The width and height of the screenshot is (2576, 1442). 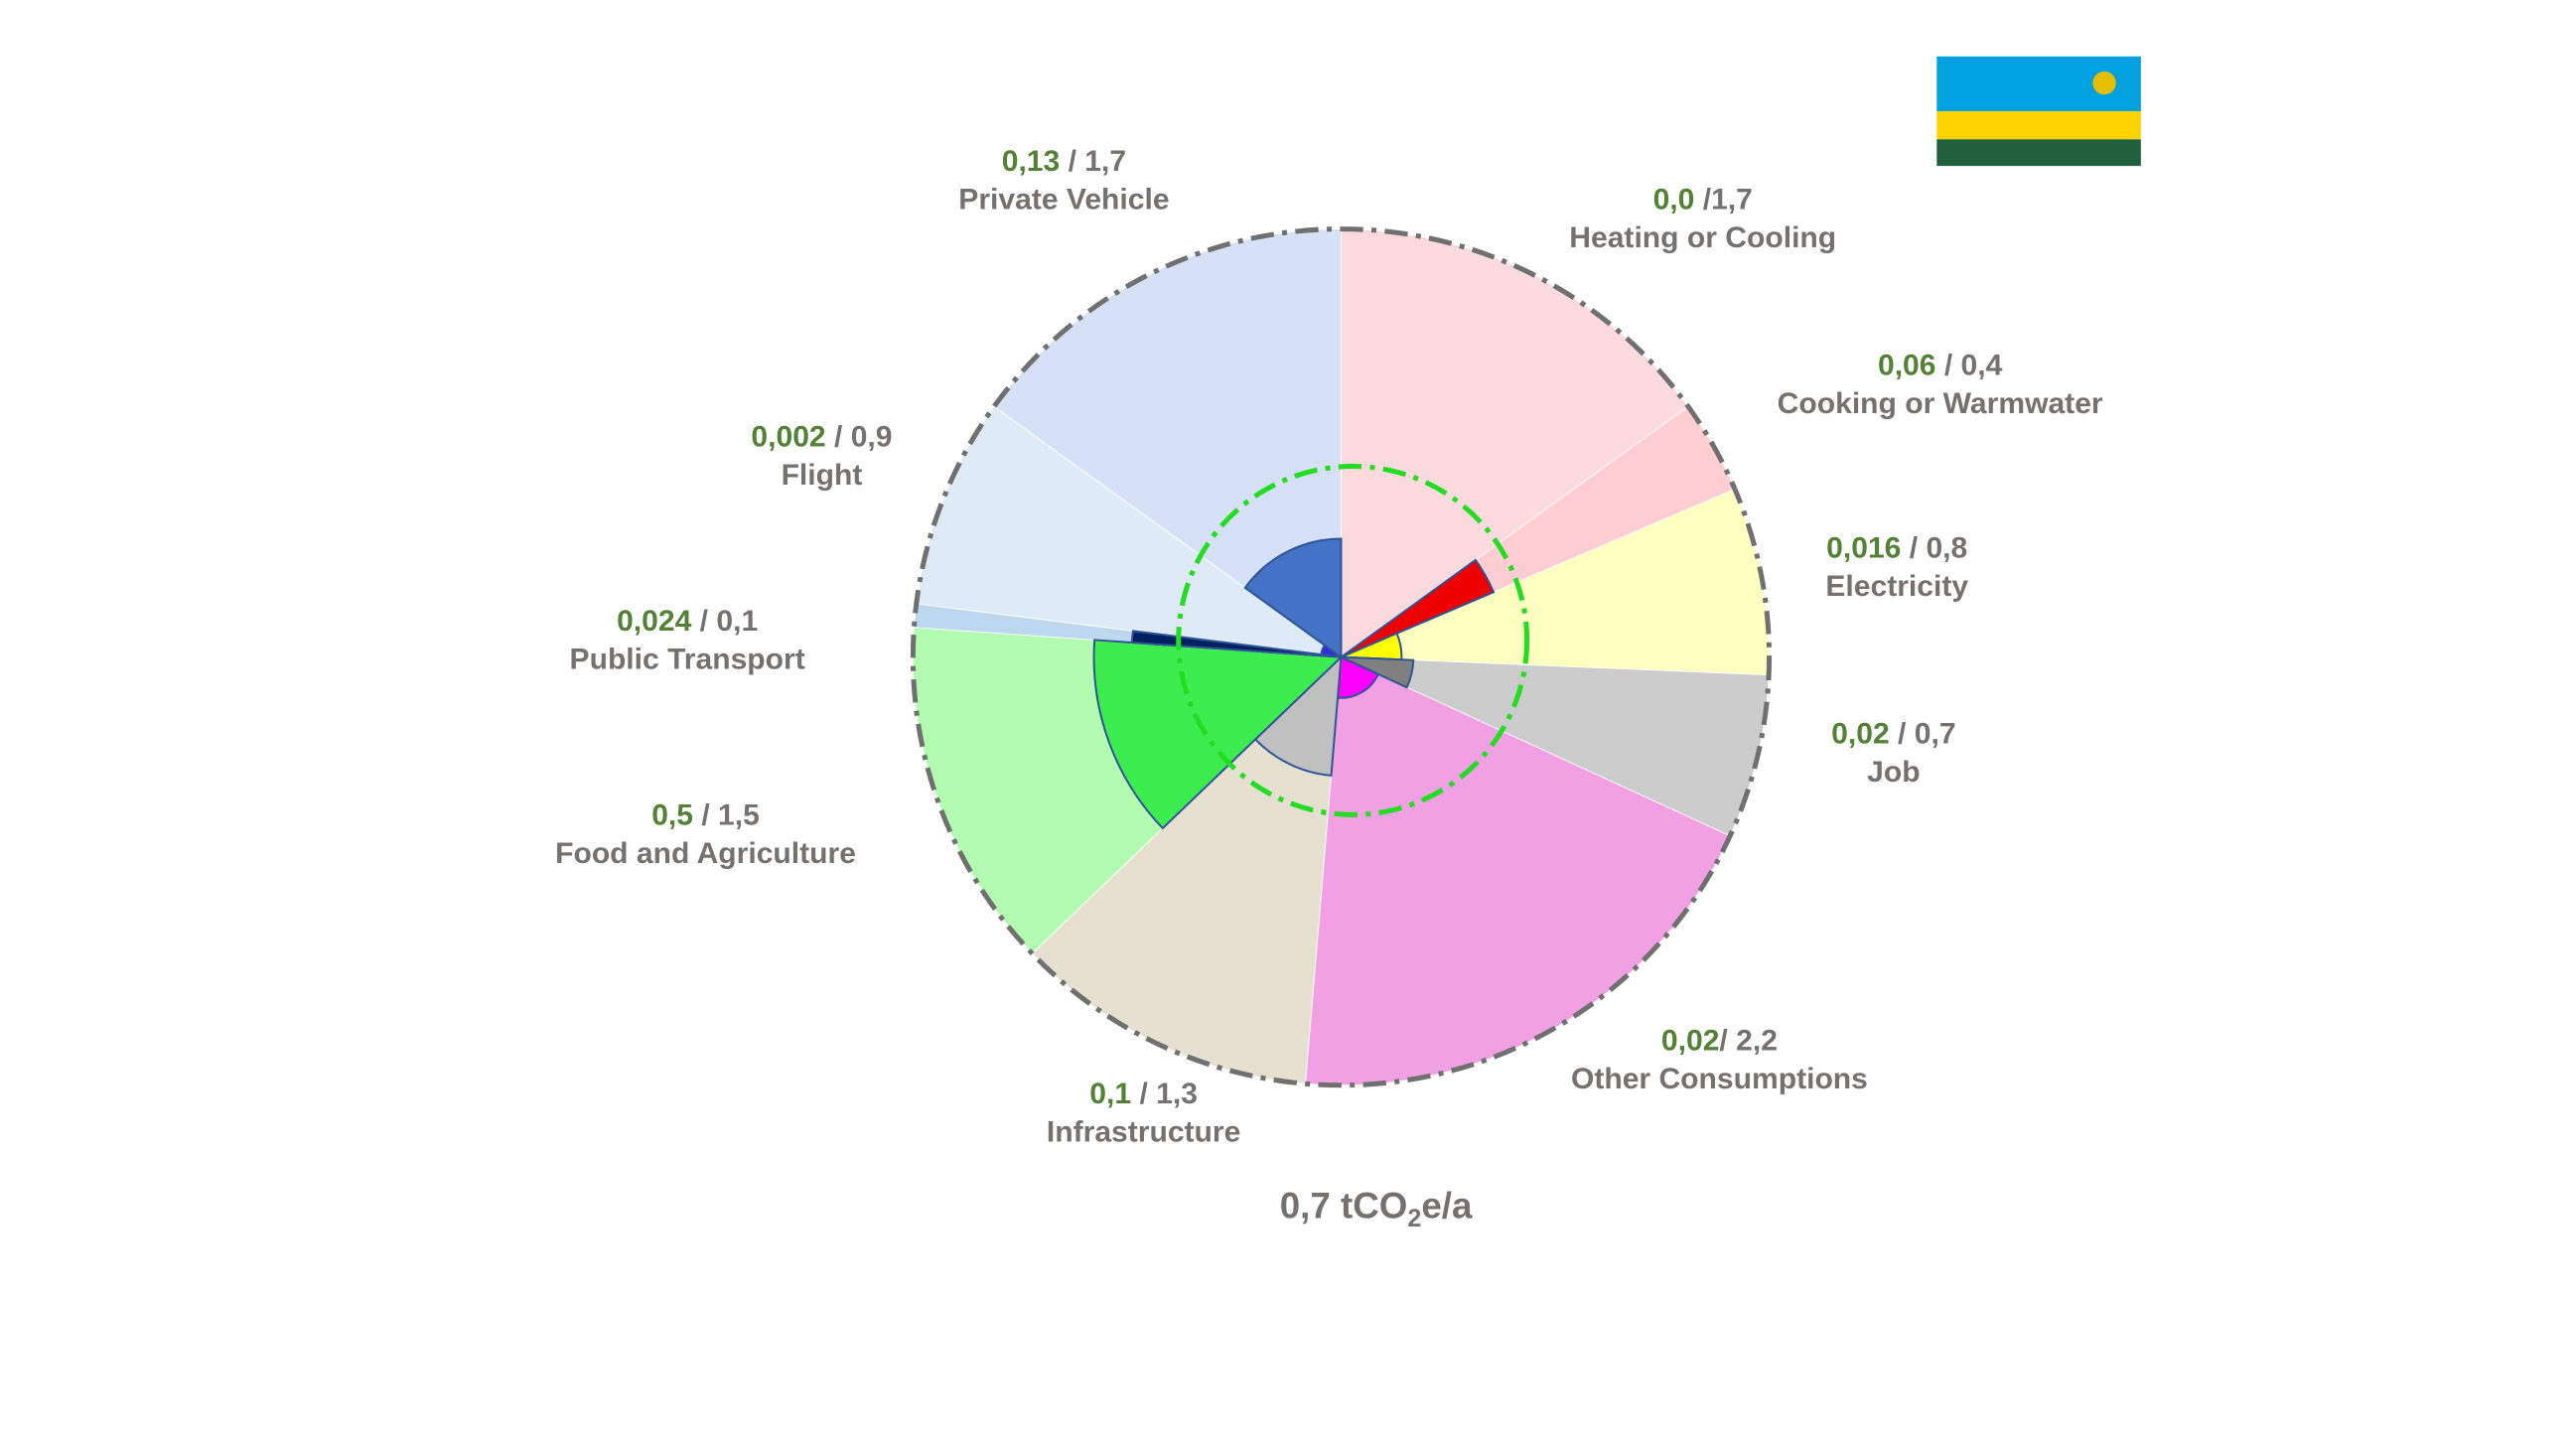 I want to click on value: 0,024, so click(x=655, y=621).